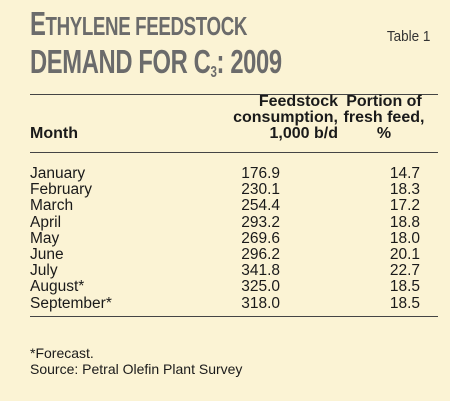 The height and width of the screenshot is (401, 450). Describe the element at coordinates (384, 101) in the screenshot. I see `column-header-portion-line-1: Portion of` at that location.